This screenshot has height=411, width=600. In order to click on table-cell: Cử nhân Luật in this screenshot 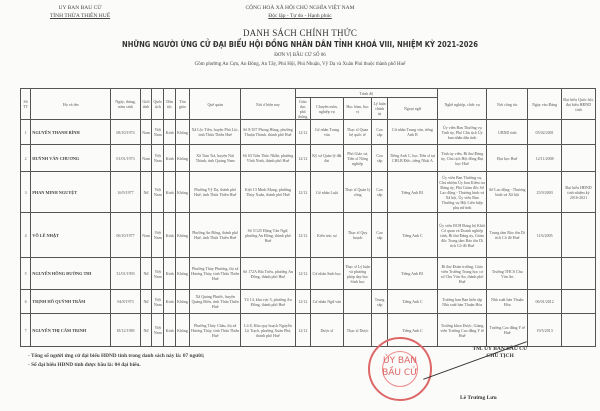, I will do `click(326, 192)`.